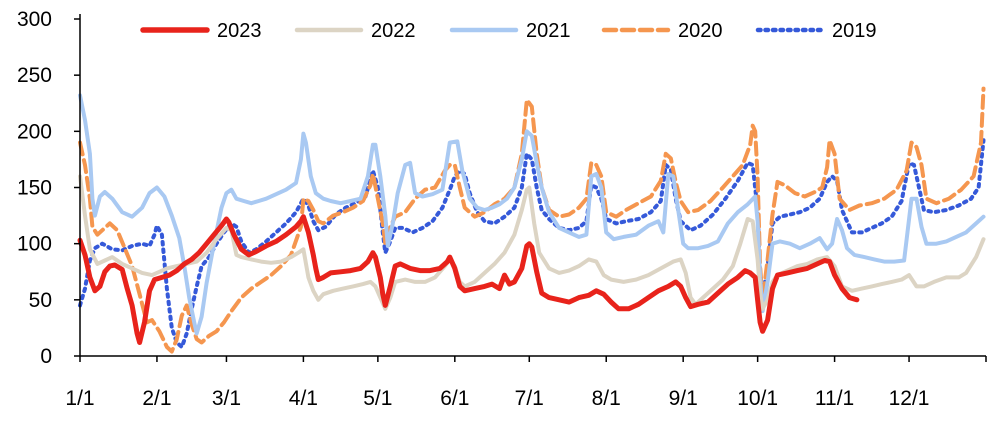 This screenshot has height=430, width=1000. Describe the element at coordinates (34, 75) in the screenshot. I see `y-tick-label: 250` at that location.